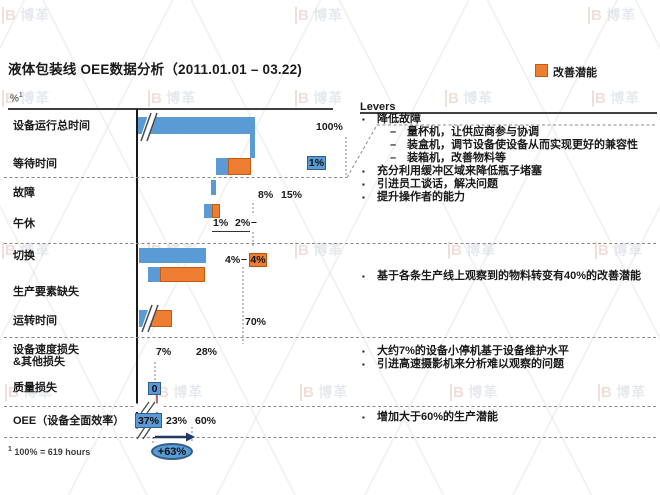 The height and width of the screenshot is (495, 660). Describe the element at coordinates (522, 145) in the screenshot. I see `lever-sub-cartoner: 装盒机，调节设备使设备从而实现更好的兼容性` at that location.